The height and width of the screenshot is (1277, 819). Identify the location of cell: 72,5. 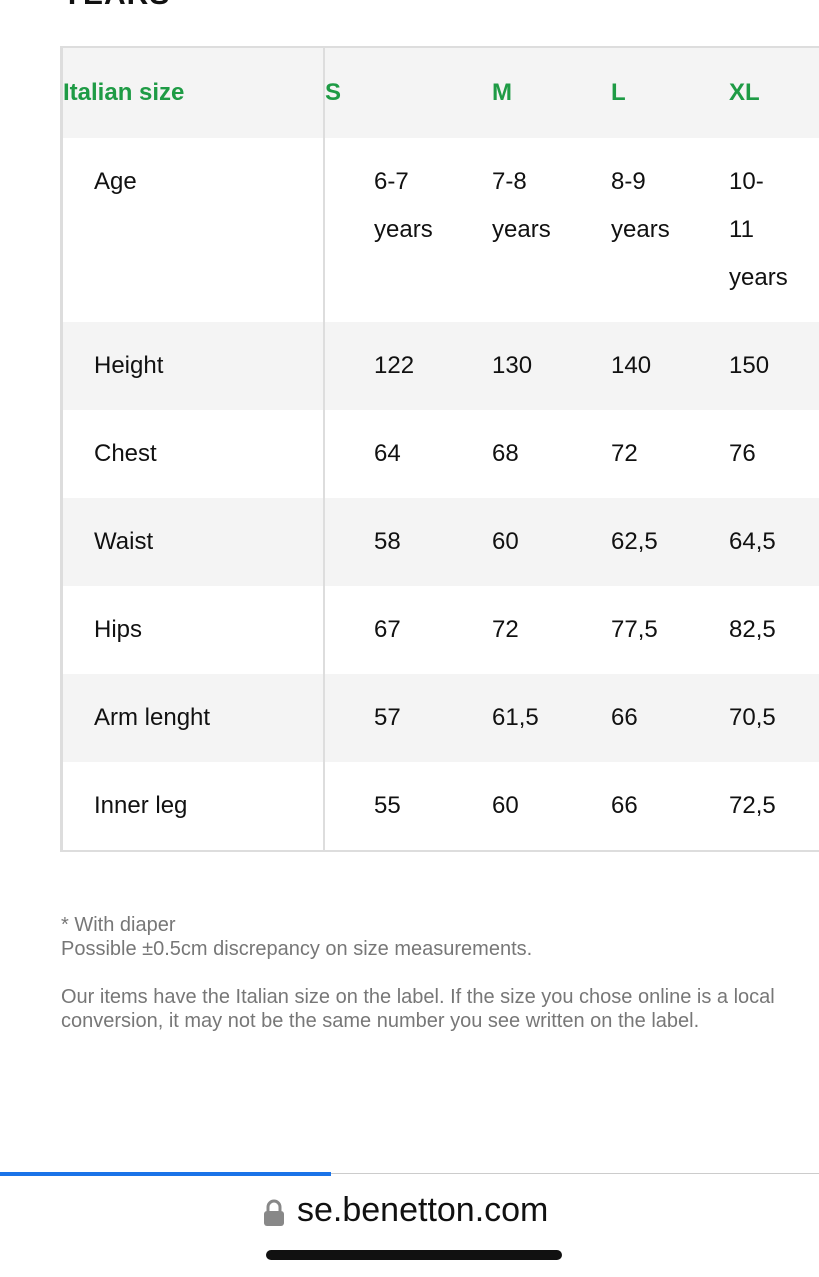
(774, 806).